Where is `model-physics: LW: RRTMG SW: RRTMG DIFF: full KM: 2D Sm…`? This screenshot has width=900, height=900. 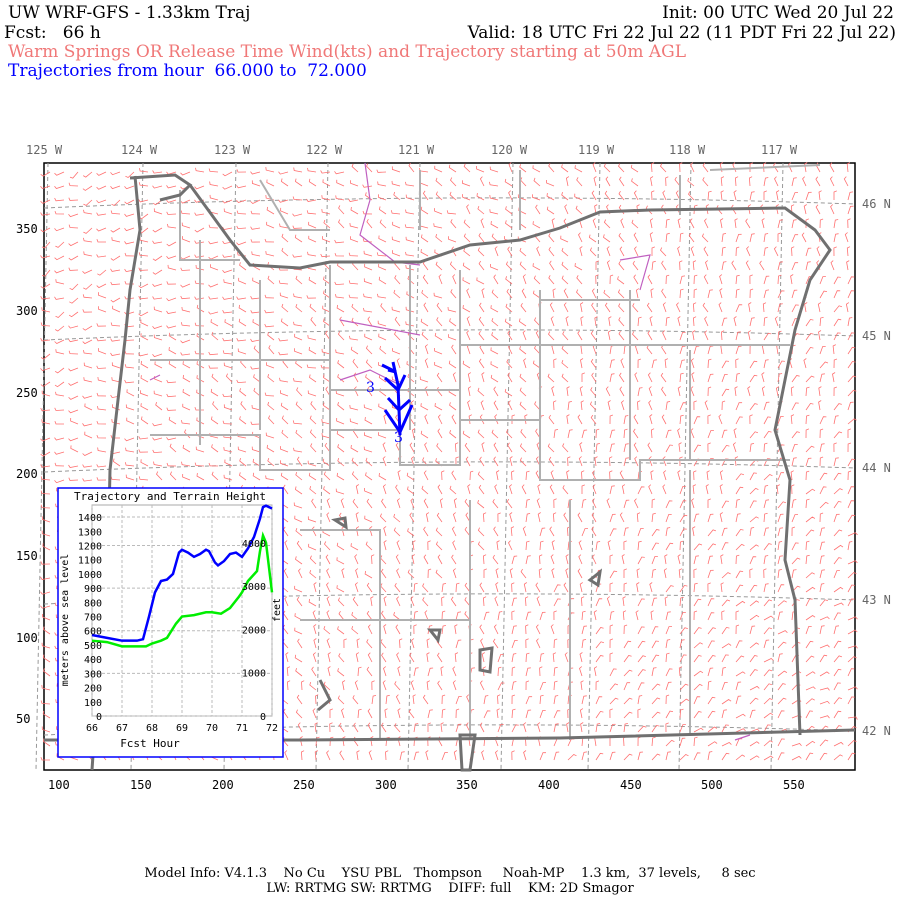 model-physics: LW: RRTMG SW: RRTMG DIFF: full KM: 2D Sm… is located at coordinates (450, 888).